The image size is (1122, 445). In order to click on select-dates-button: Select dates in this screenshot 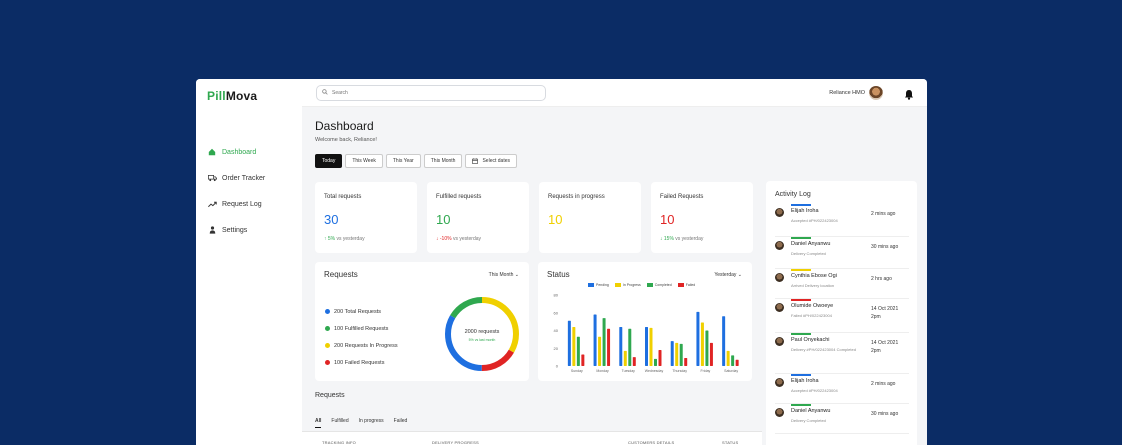, I will do `click(491, 161)`.